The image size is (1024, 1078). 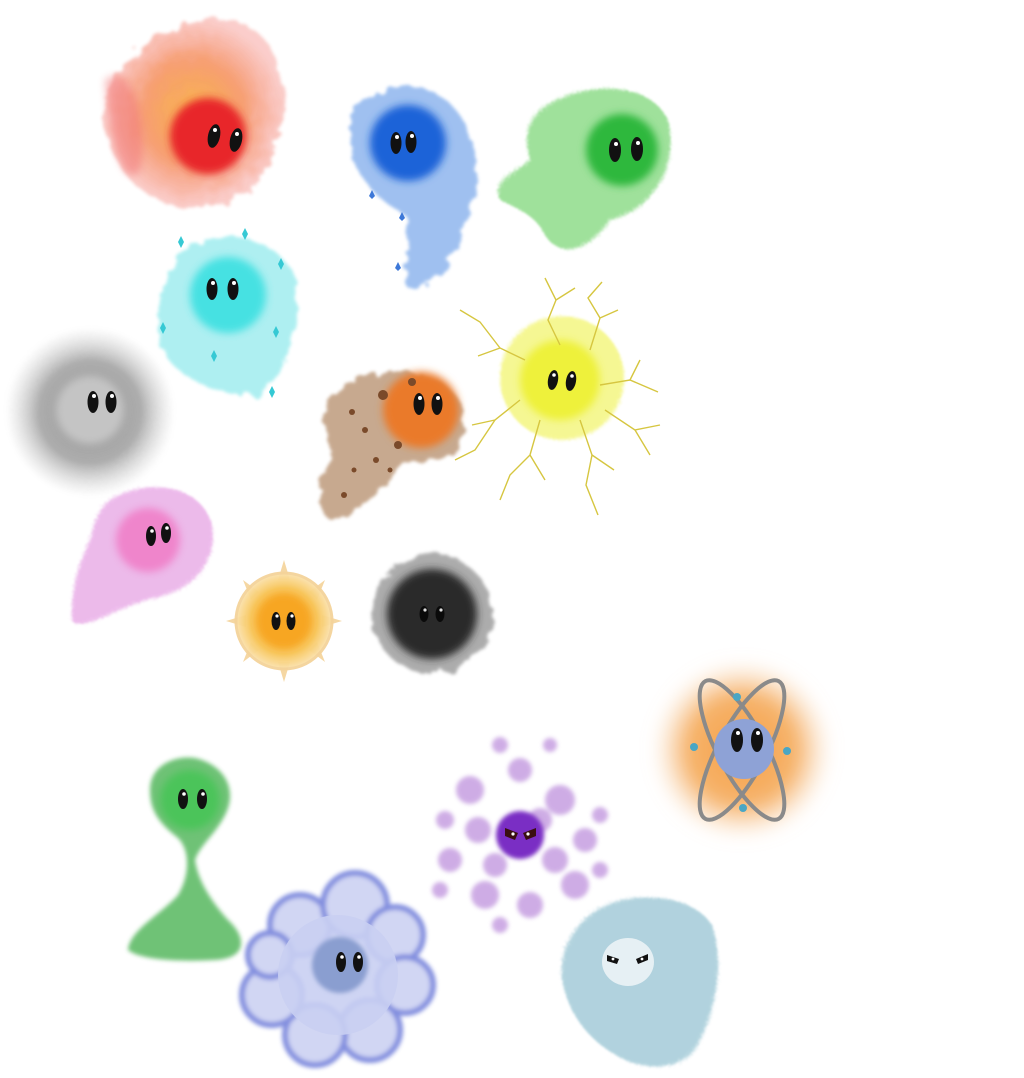 I want to click on earth-spirit-eyes, so click(x=428, y=404).